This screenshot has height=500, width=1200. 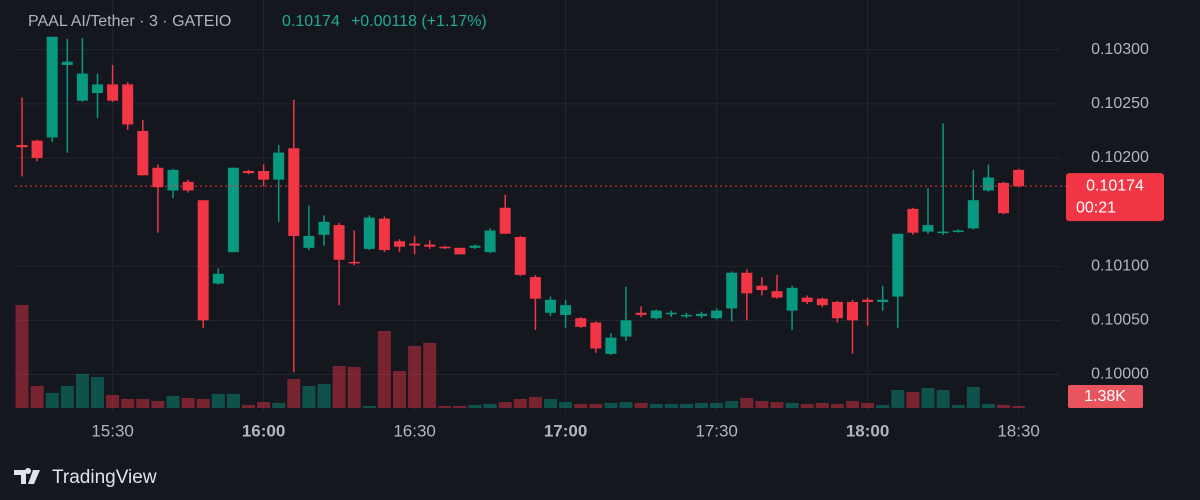 I want to click on header-change: +0.00118 (+1.17%), so click(x=419, y=21).